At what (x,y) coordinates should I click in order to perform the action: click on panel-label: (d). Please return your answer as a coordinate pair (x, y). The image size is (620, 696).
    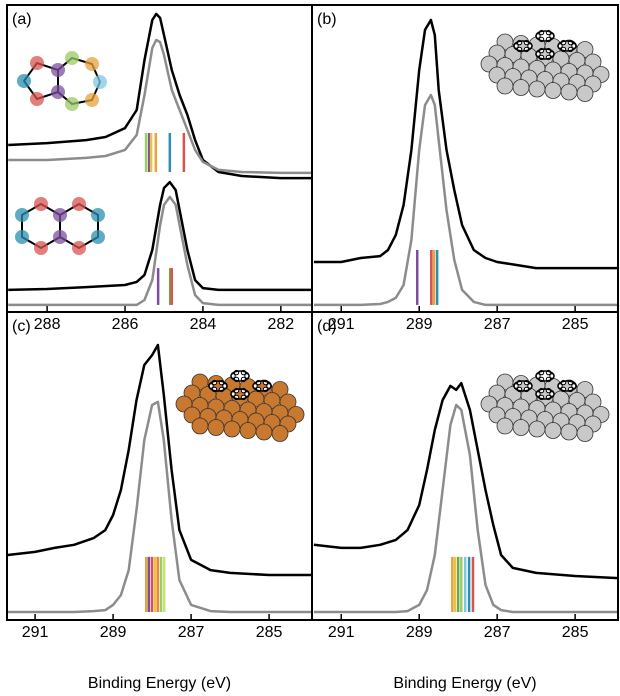
    Looking at the image, I should click on (327, 326).